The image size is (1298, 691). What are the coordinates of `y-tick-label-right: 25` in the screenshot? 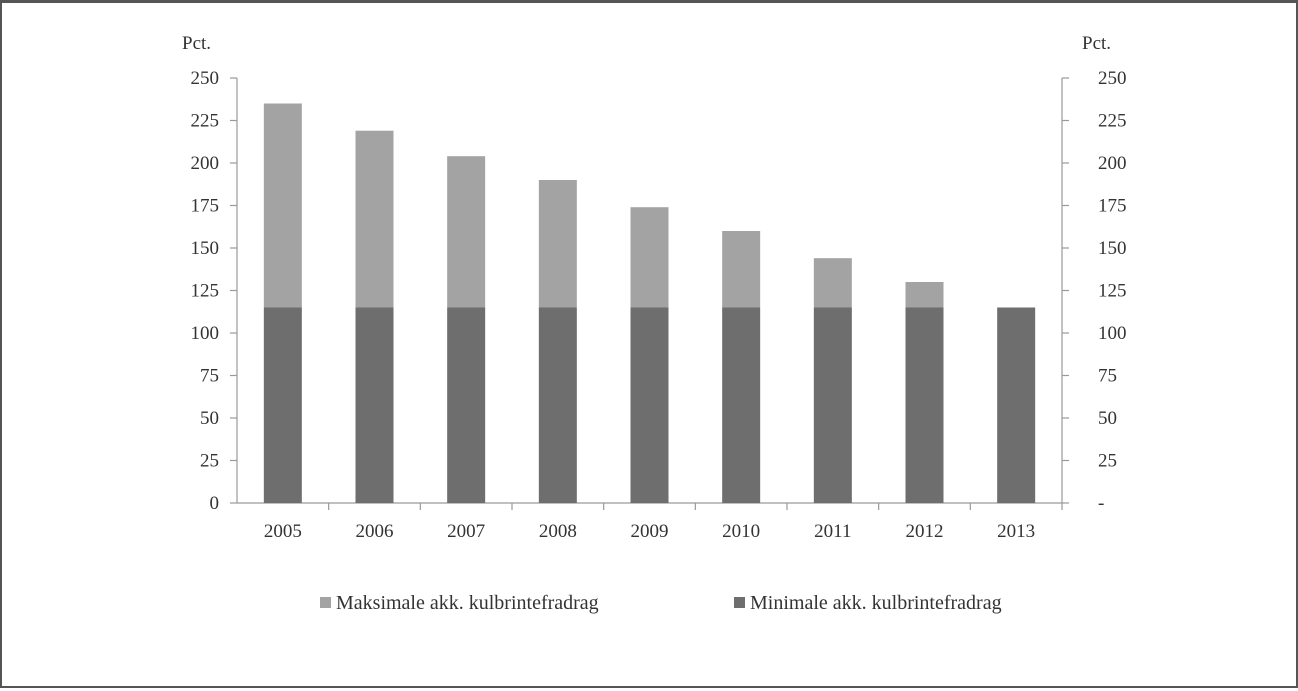 It's located at (1107, 461).